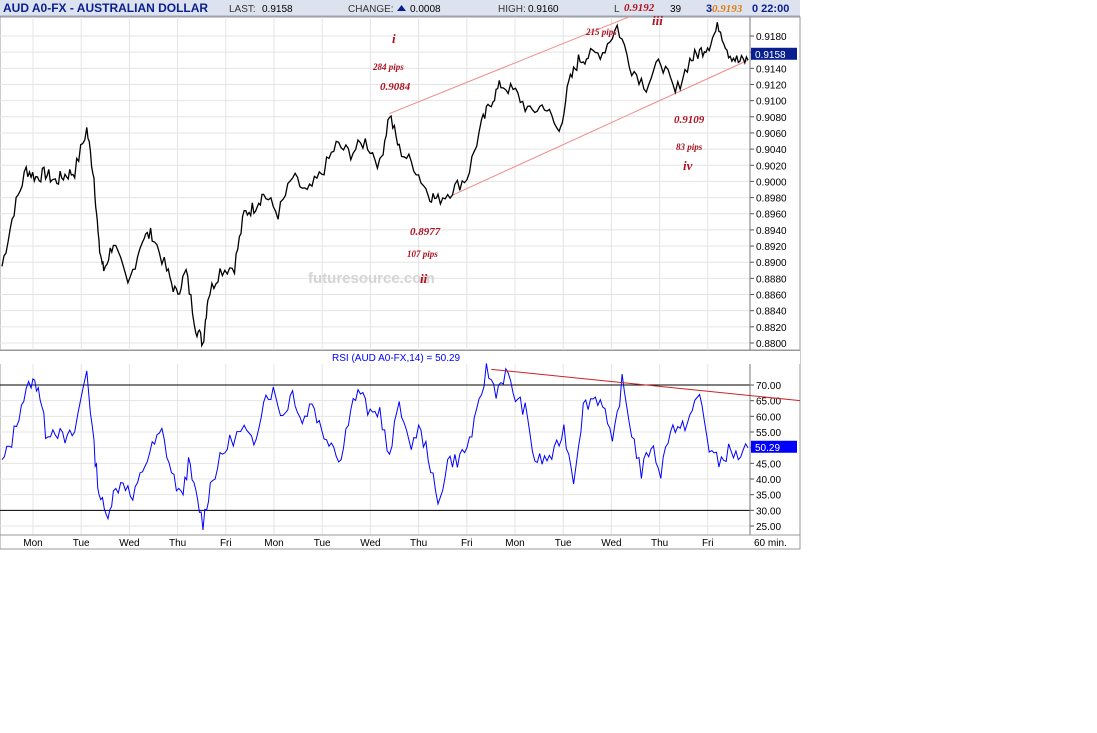  I want to click on rsi-last-badge: 50.29, so click(774, 447).